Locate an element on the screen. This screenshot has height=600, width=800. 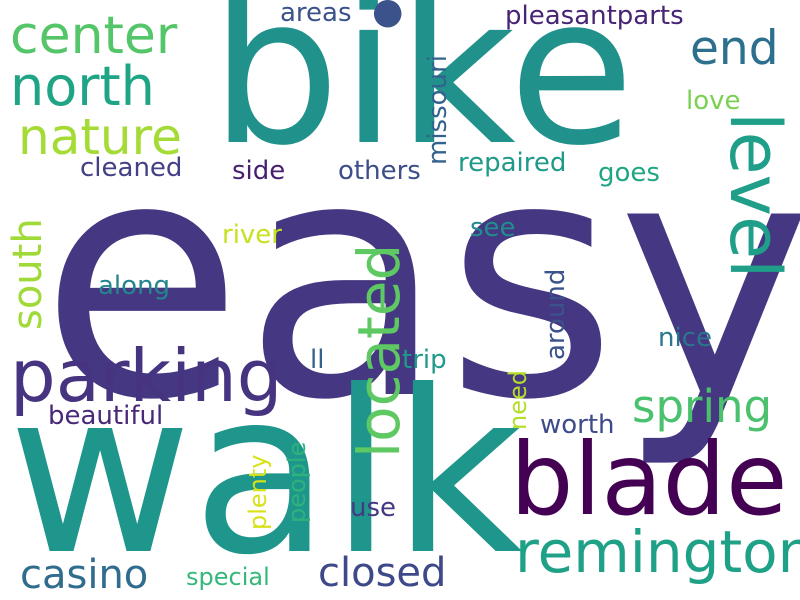
word-ll: ll is located at coordinates (317, 360).